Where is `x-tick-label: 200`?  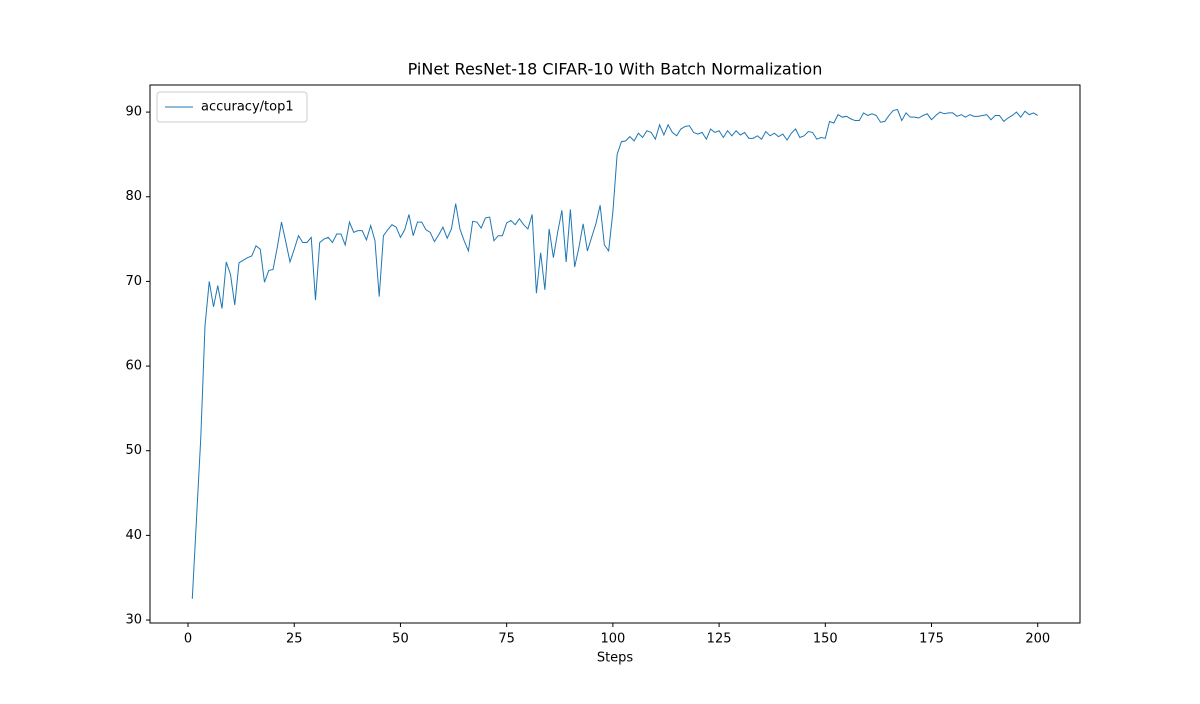
x-tick-label: 200 is located at coordinates (1037, 639).